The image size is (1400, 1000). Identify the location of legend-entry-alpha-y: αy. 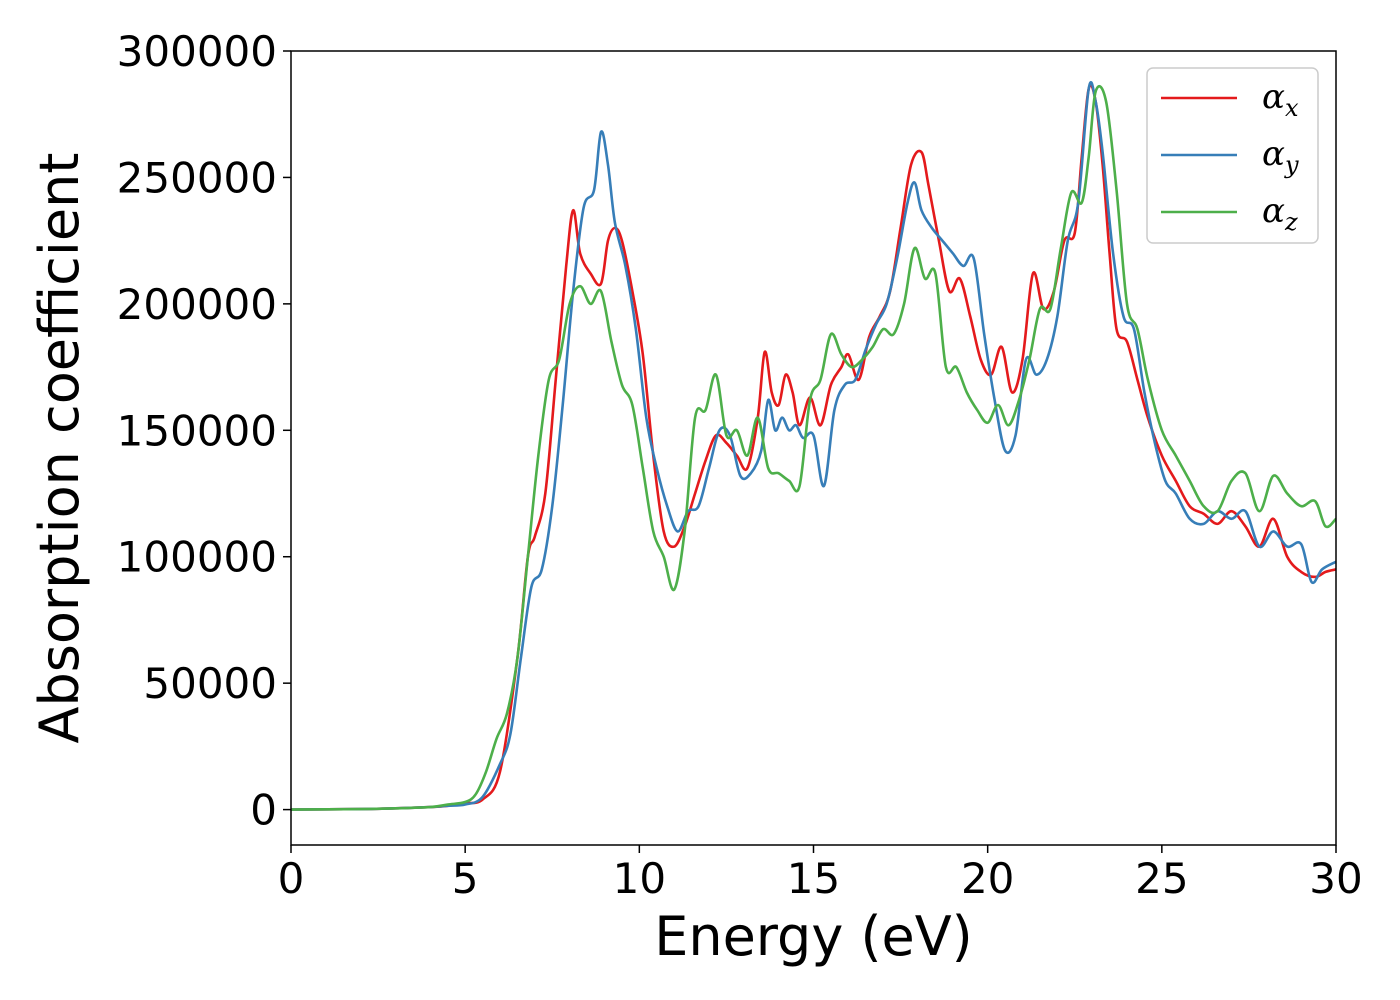
(1280, 156).